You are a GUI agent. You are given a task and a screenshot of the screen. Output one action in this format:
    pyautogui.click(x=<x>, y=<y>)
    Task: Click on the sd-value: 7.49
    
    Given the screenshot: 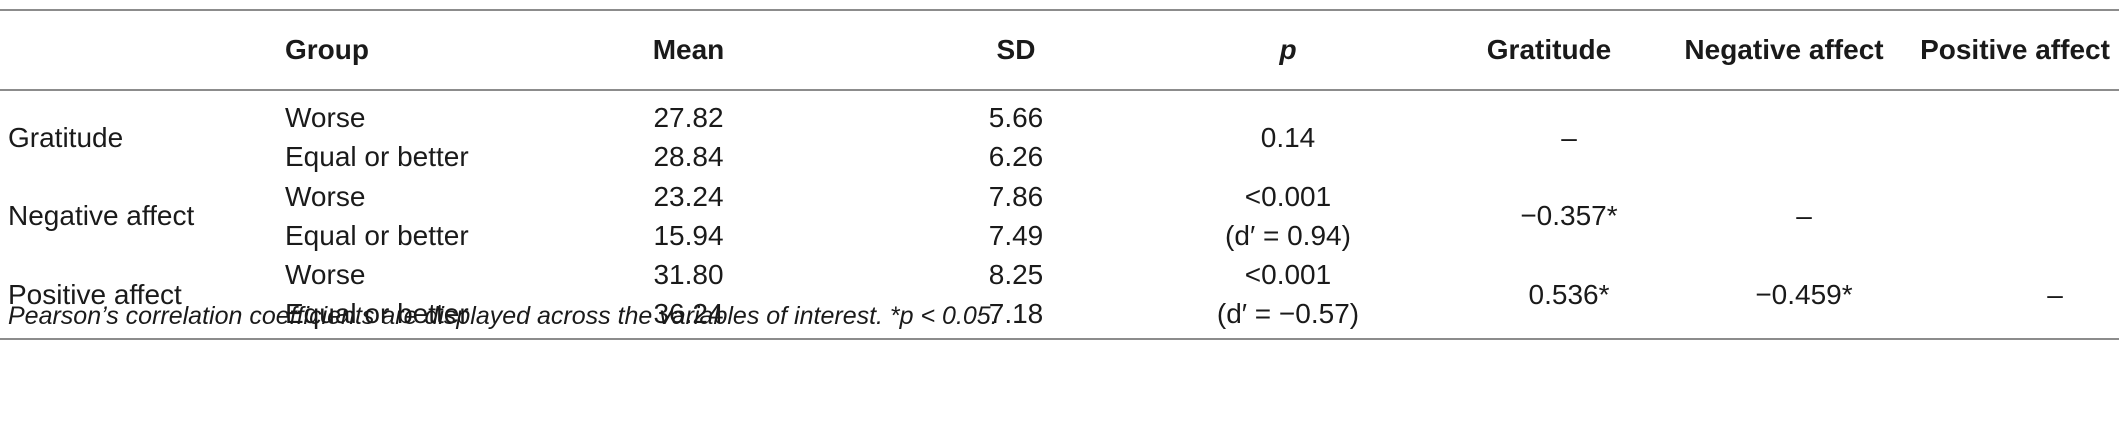 What is the action you would take?
    pyautogui.click(x=1016, y=235)
    